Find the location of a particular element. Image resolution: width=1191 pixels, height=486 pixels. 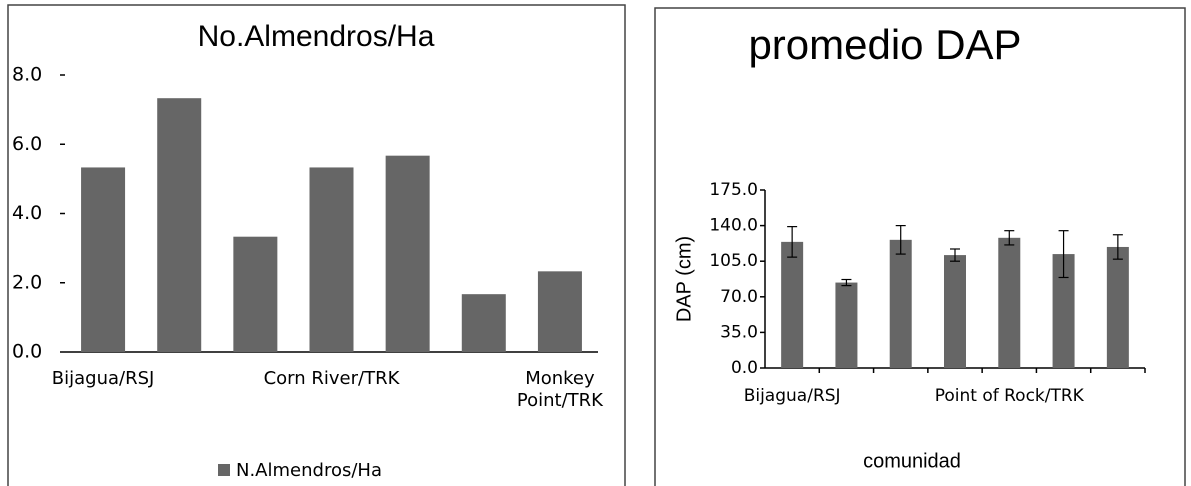

chart-title: promedio DAP is located at coordinates (884, 44).